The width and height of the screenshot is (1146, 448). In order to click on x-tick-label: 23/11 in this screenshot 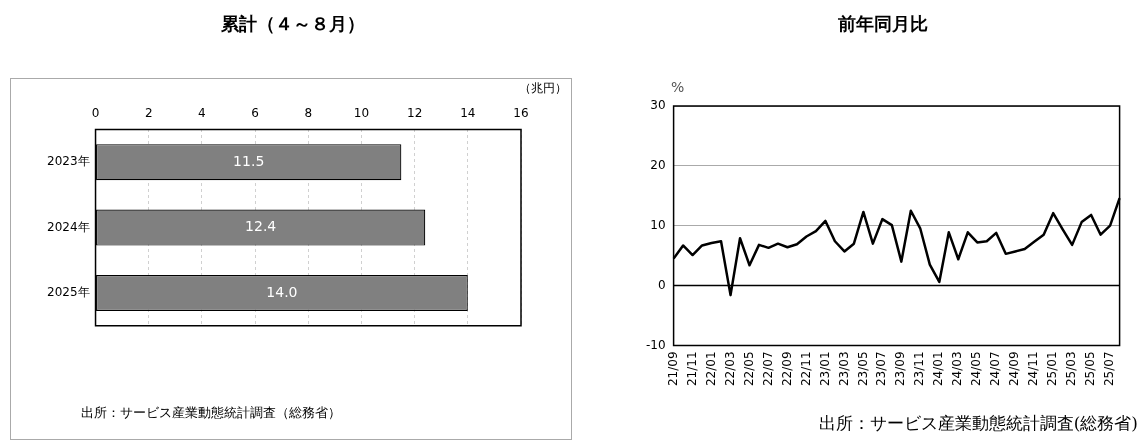, I will do `click(919, 369)`.